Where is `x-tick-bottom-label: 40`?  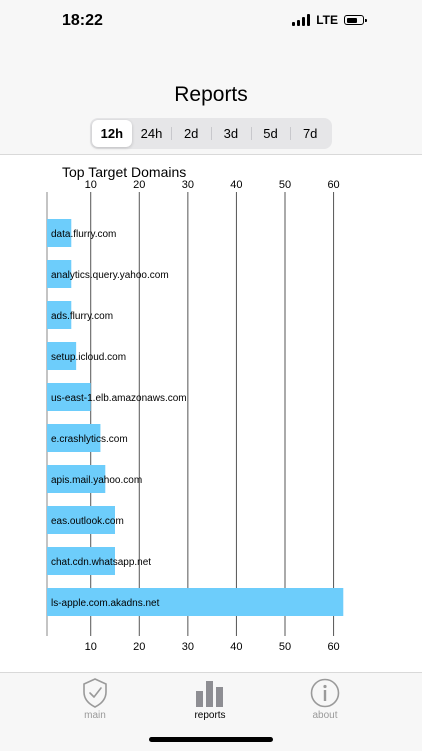 x-tick-bottom-label: 40 is located at coordinates (236, 647).